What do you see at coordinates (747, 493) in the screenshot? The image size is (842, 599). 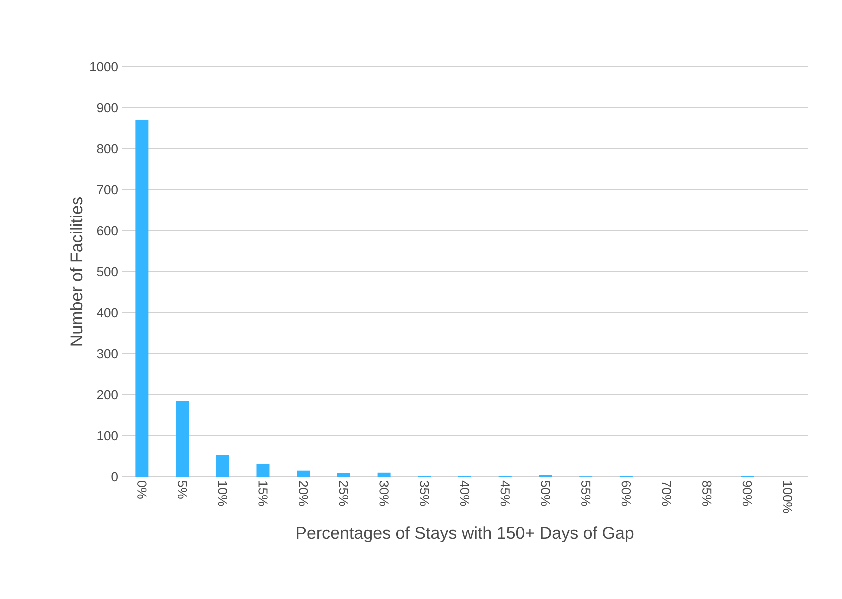 I see `x-tick-label: 90%` at bounding box center [747, 493].